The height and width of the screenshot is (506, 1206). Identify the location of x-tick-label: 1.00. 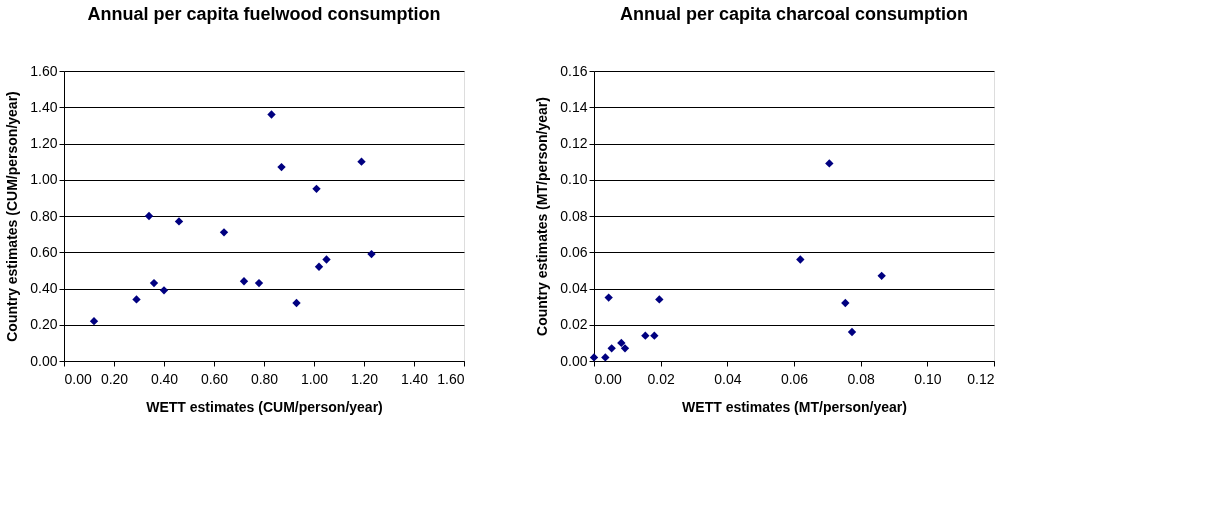
(314, 378).